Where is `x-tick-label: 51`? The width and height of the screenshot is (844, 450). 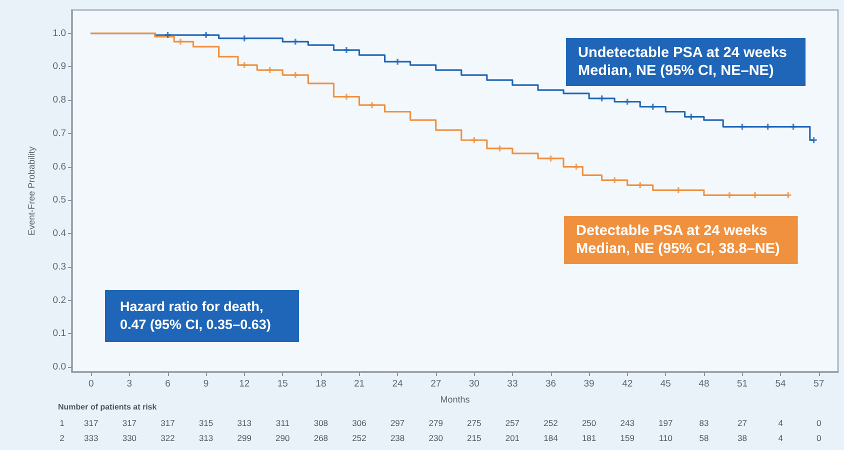
x-tick-label: 51 is located at coordinates (742, 384).